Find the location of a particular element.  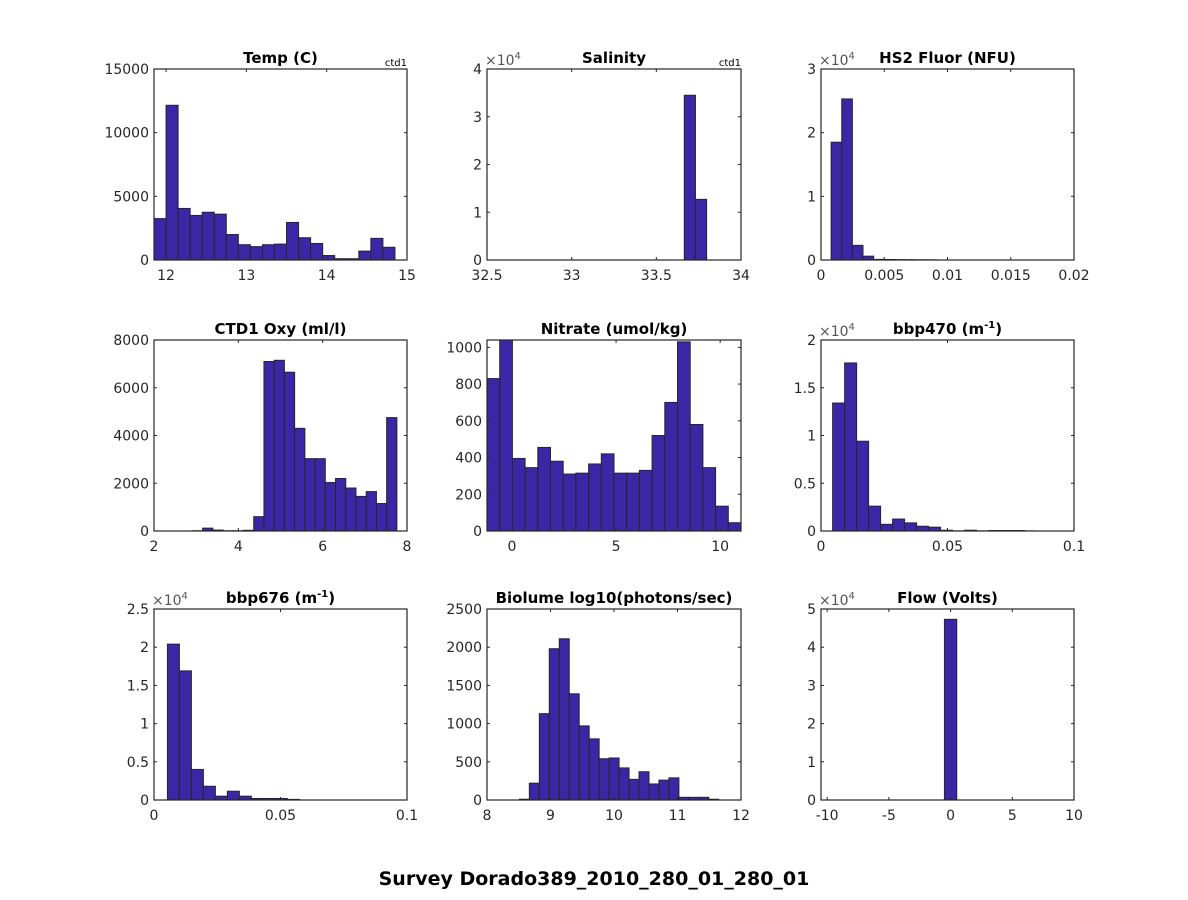

subplot-title-text: bbp676 (m is located at coordinates (271, 598).